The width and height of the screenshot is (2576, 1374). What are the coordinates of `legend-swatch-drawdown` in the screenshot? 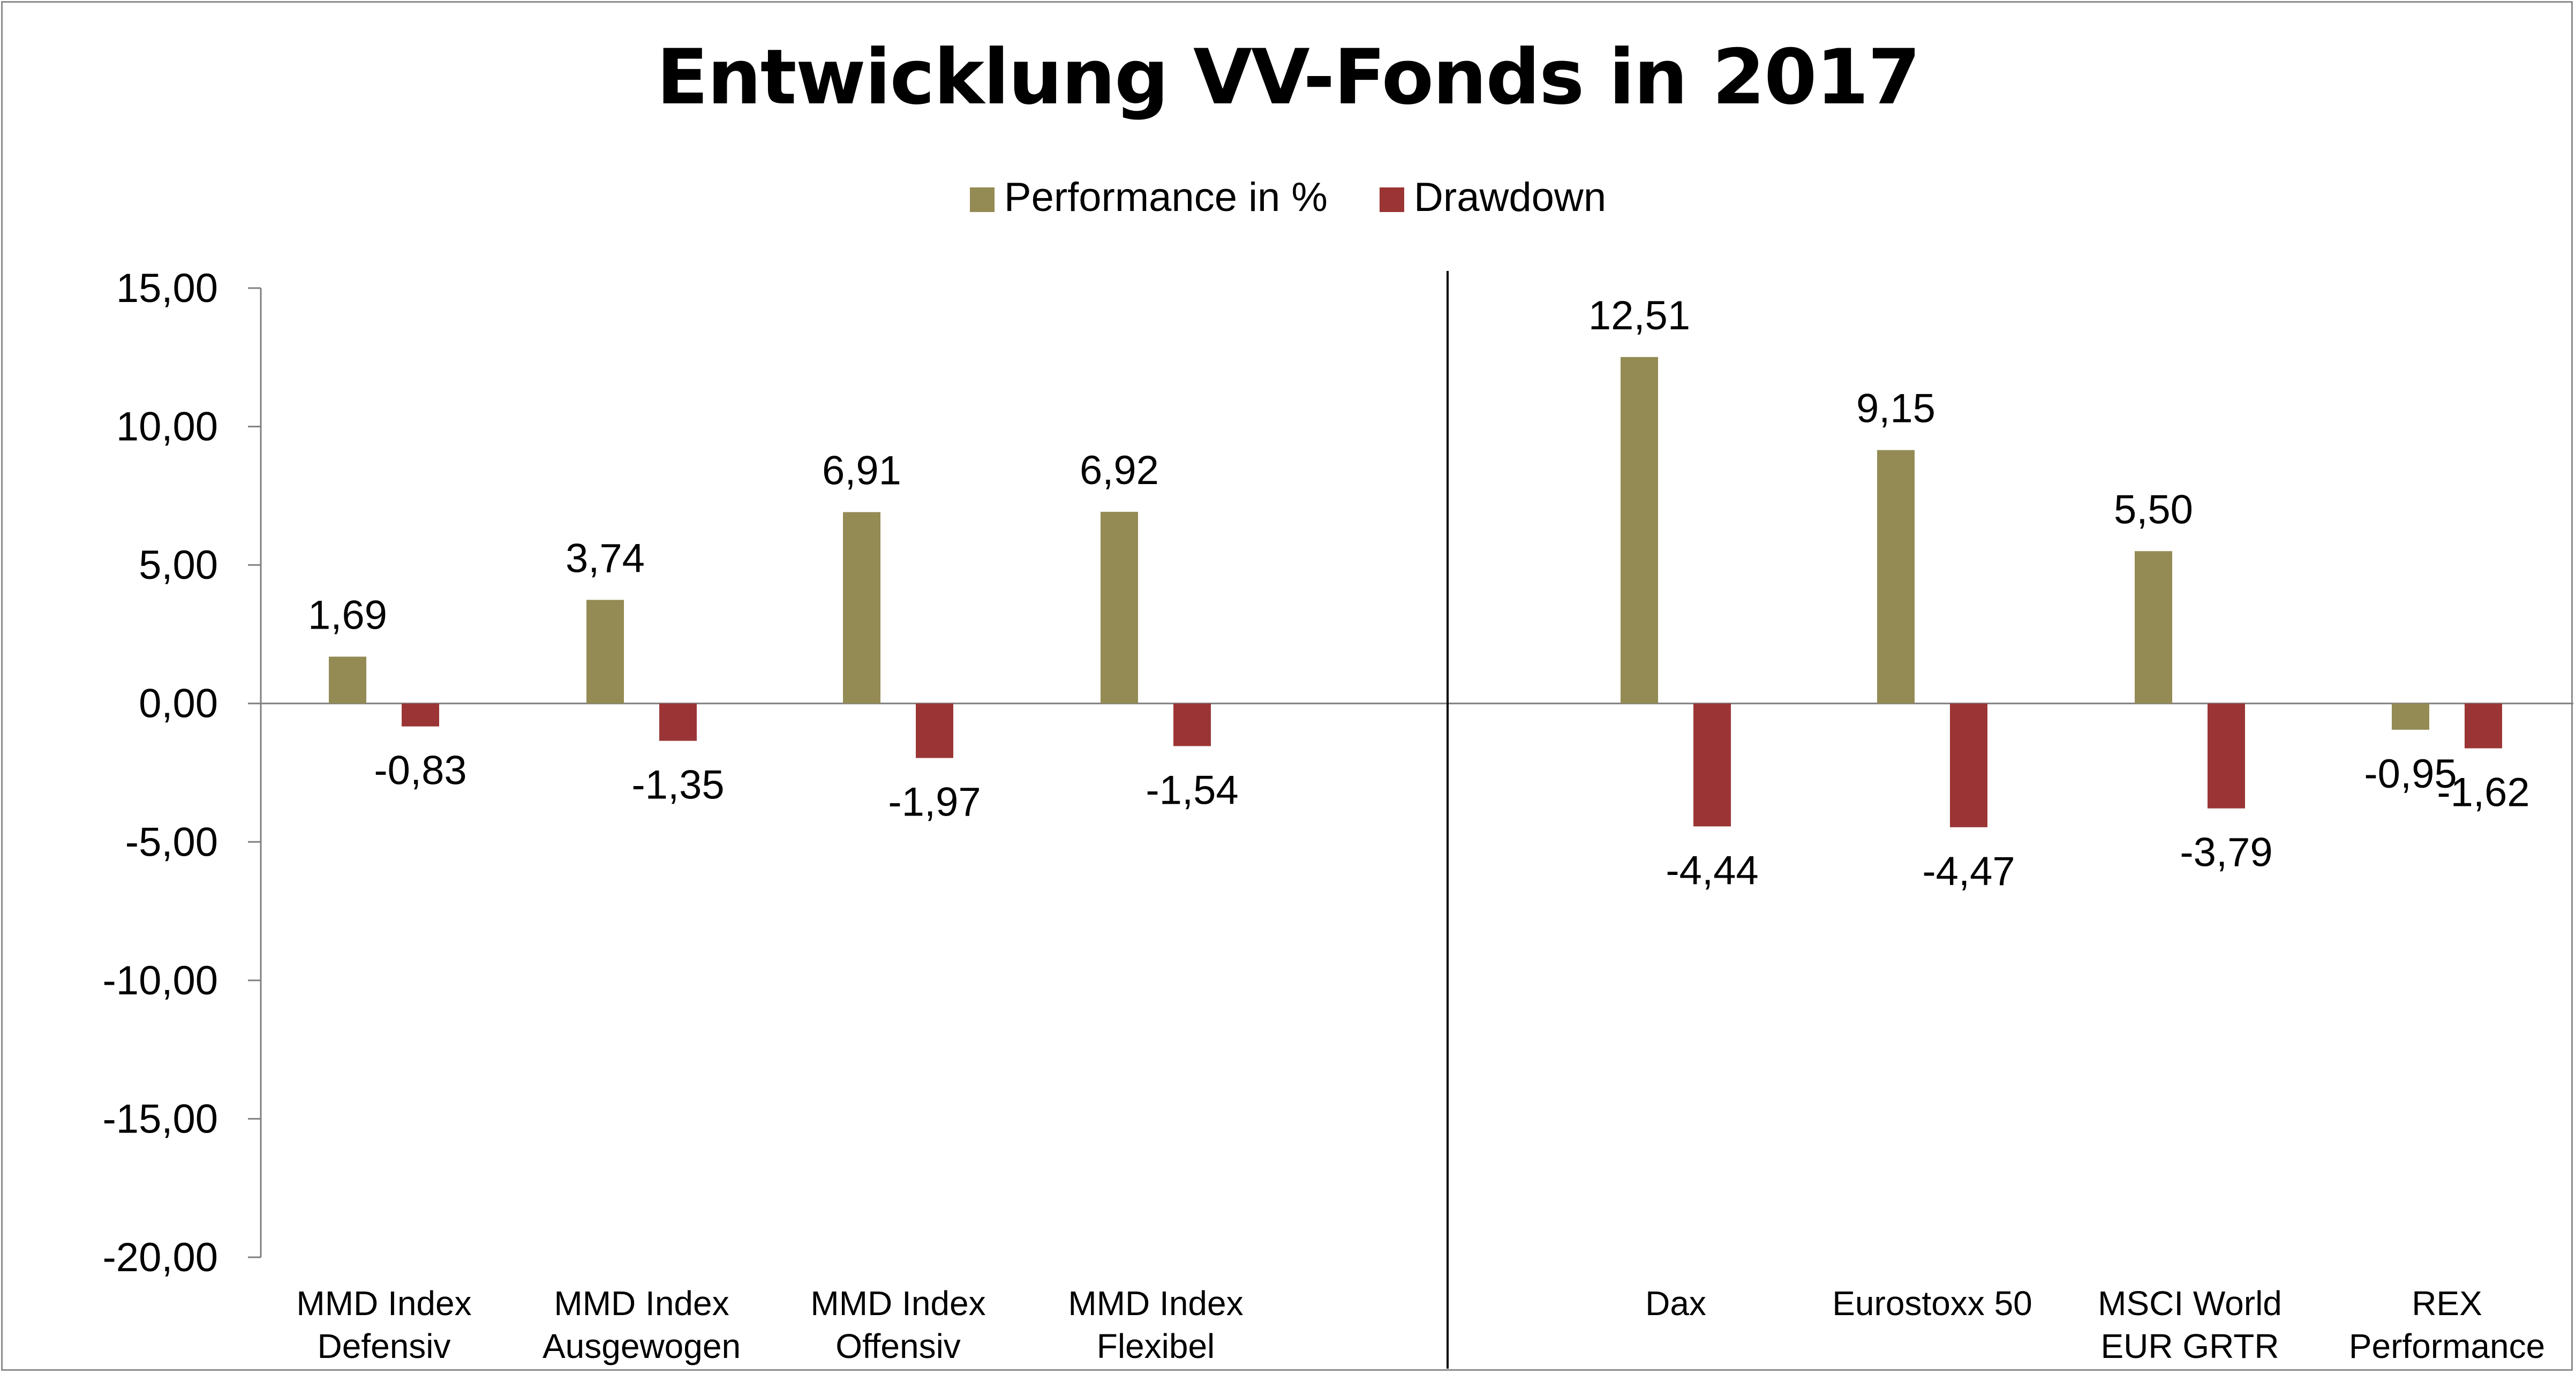 It's located at (1392, 200).